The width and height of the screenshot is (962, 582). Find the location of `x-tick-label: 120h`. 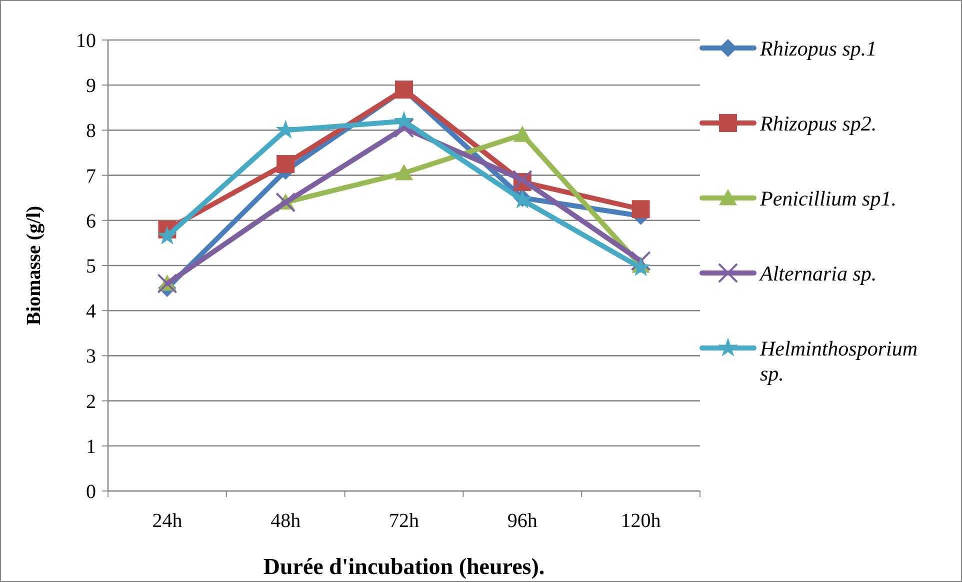

x-tick-label: 120h is located at coordinates (640, 521).